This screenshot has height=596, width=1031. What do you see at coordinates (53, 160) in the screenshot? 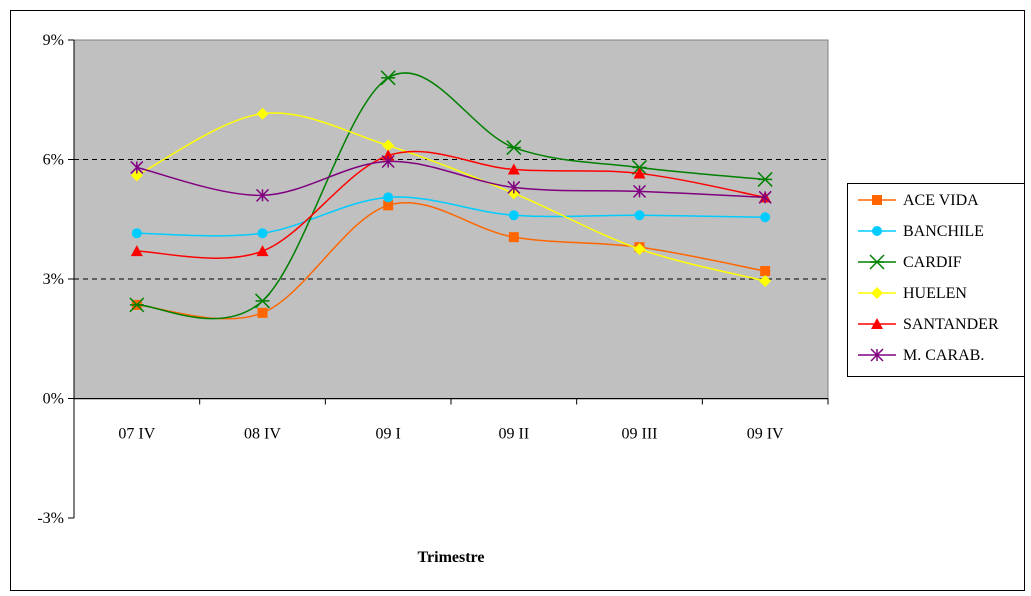
I see `y-tick-label: 6%` at bounding box center [53, 160].